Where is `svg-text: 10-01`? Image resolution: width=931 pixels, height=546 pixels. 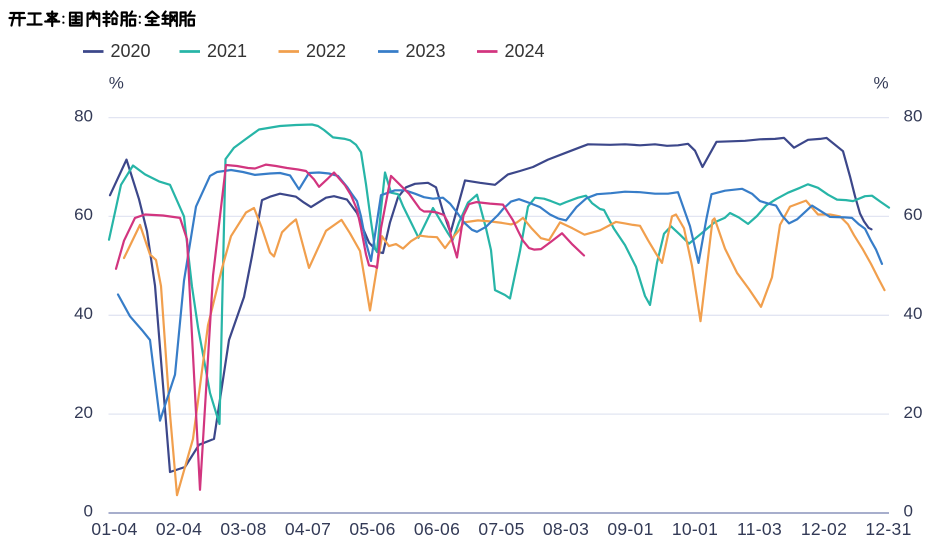 svg-text: 10-01 is located at coordinates (695, 529).